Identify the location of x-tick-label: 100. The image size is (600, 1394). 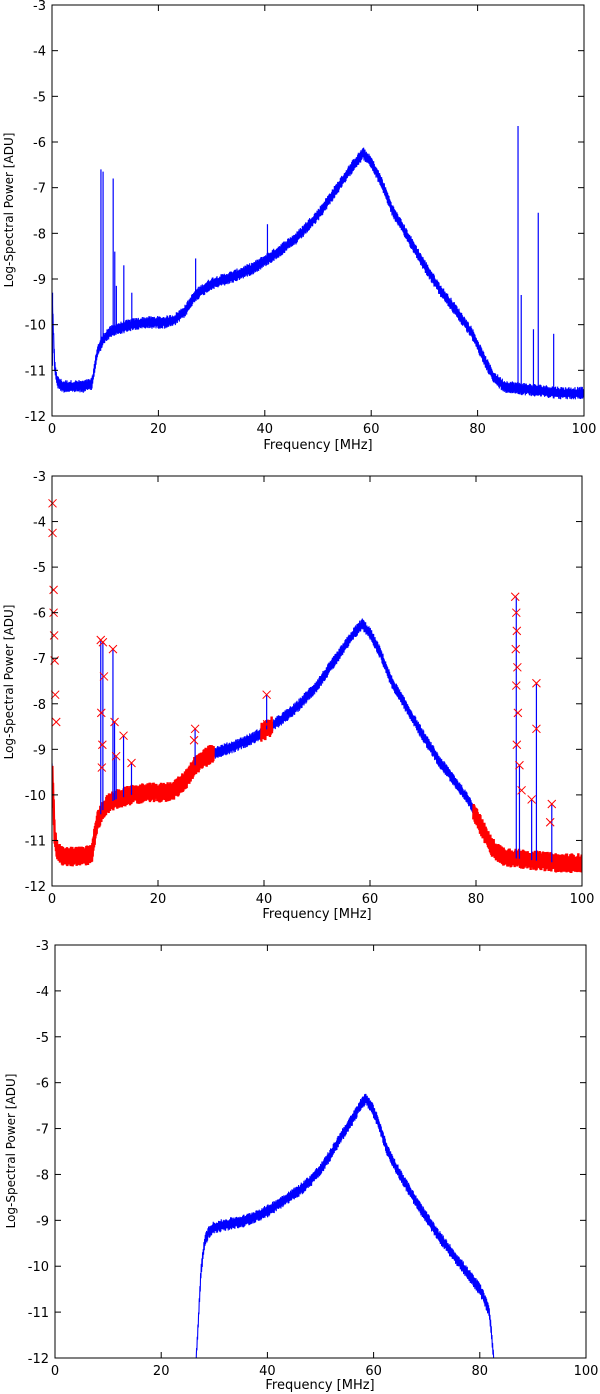
(586, 1371).